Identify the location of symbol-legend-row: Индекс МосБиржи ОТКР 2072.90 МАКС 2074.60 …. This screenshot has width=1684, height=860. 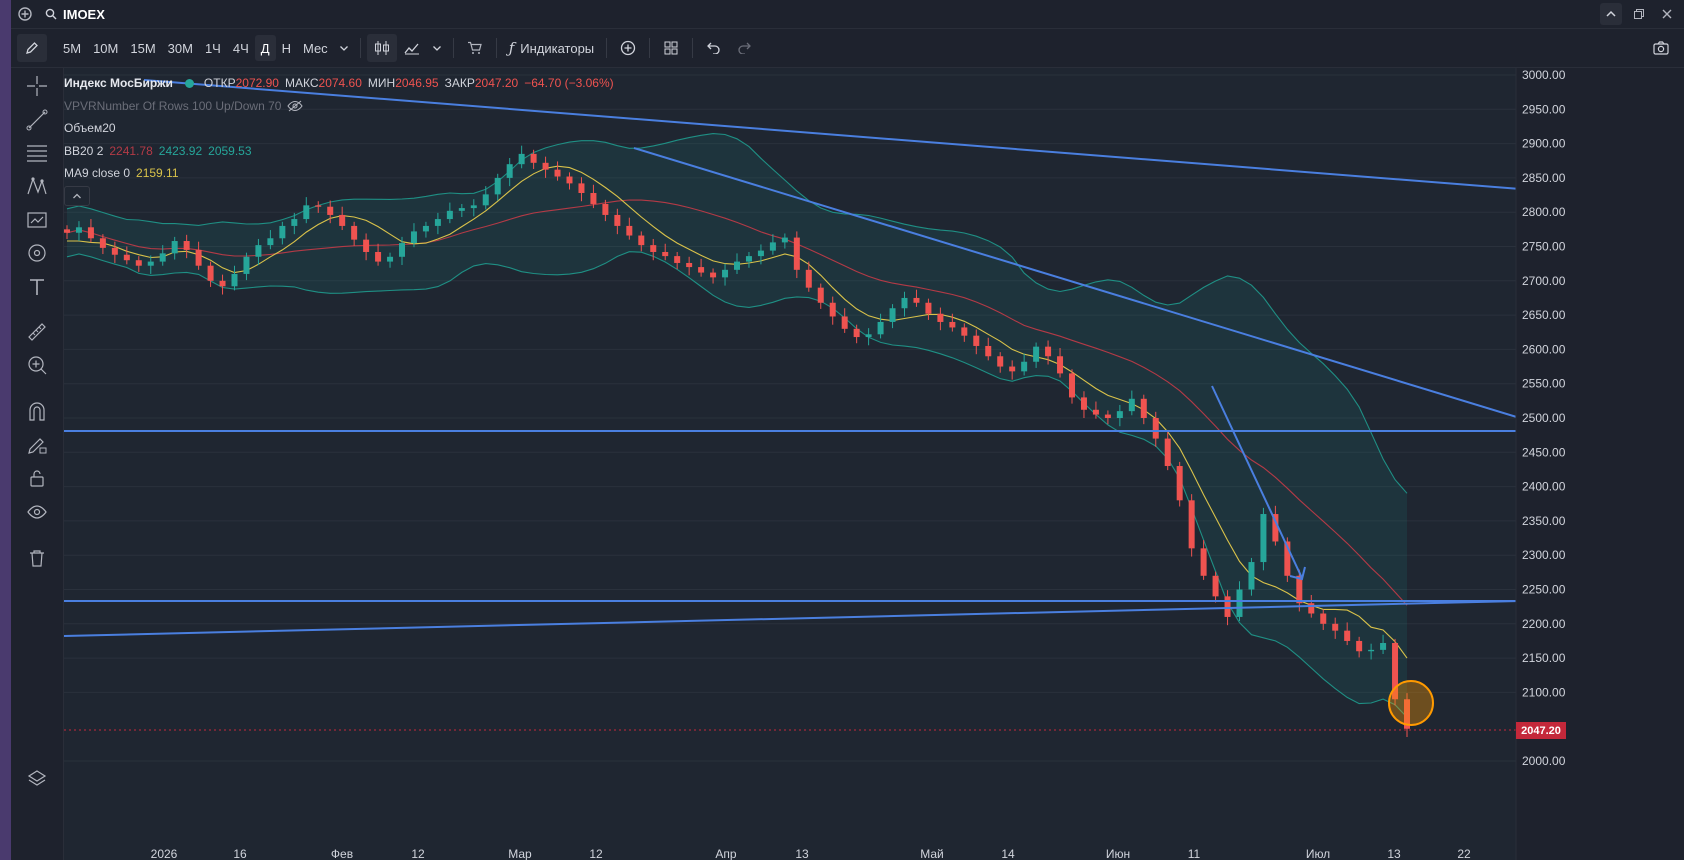
(339, 83).